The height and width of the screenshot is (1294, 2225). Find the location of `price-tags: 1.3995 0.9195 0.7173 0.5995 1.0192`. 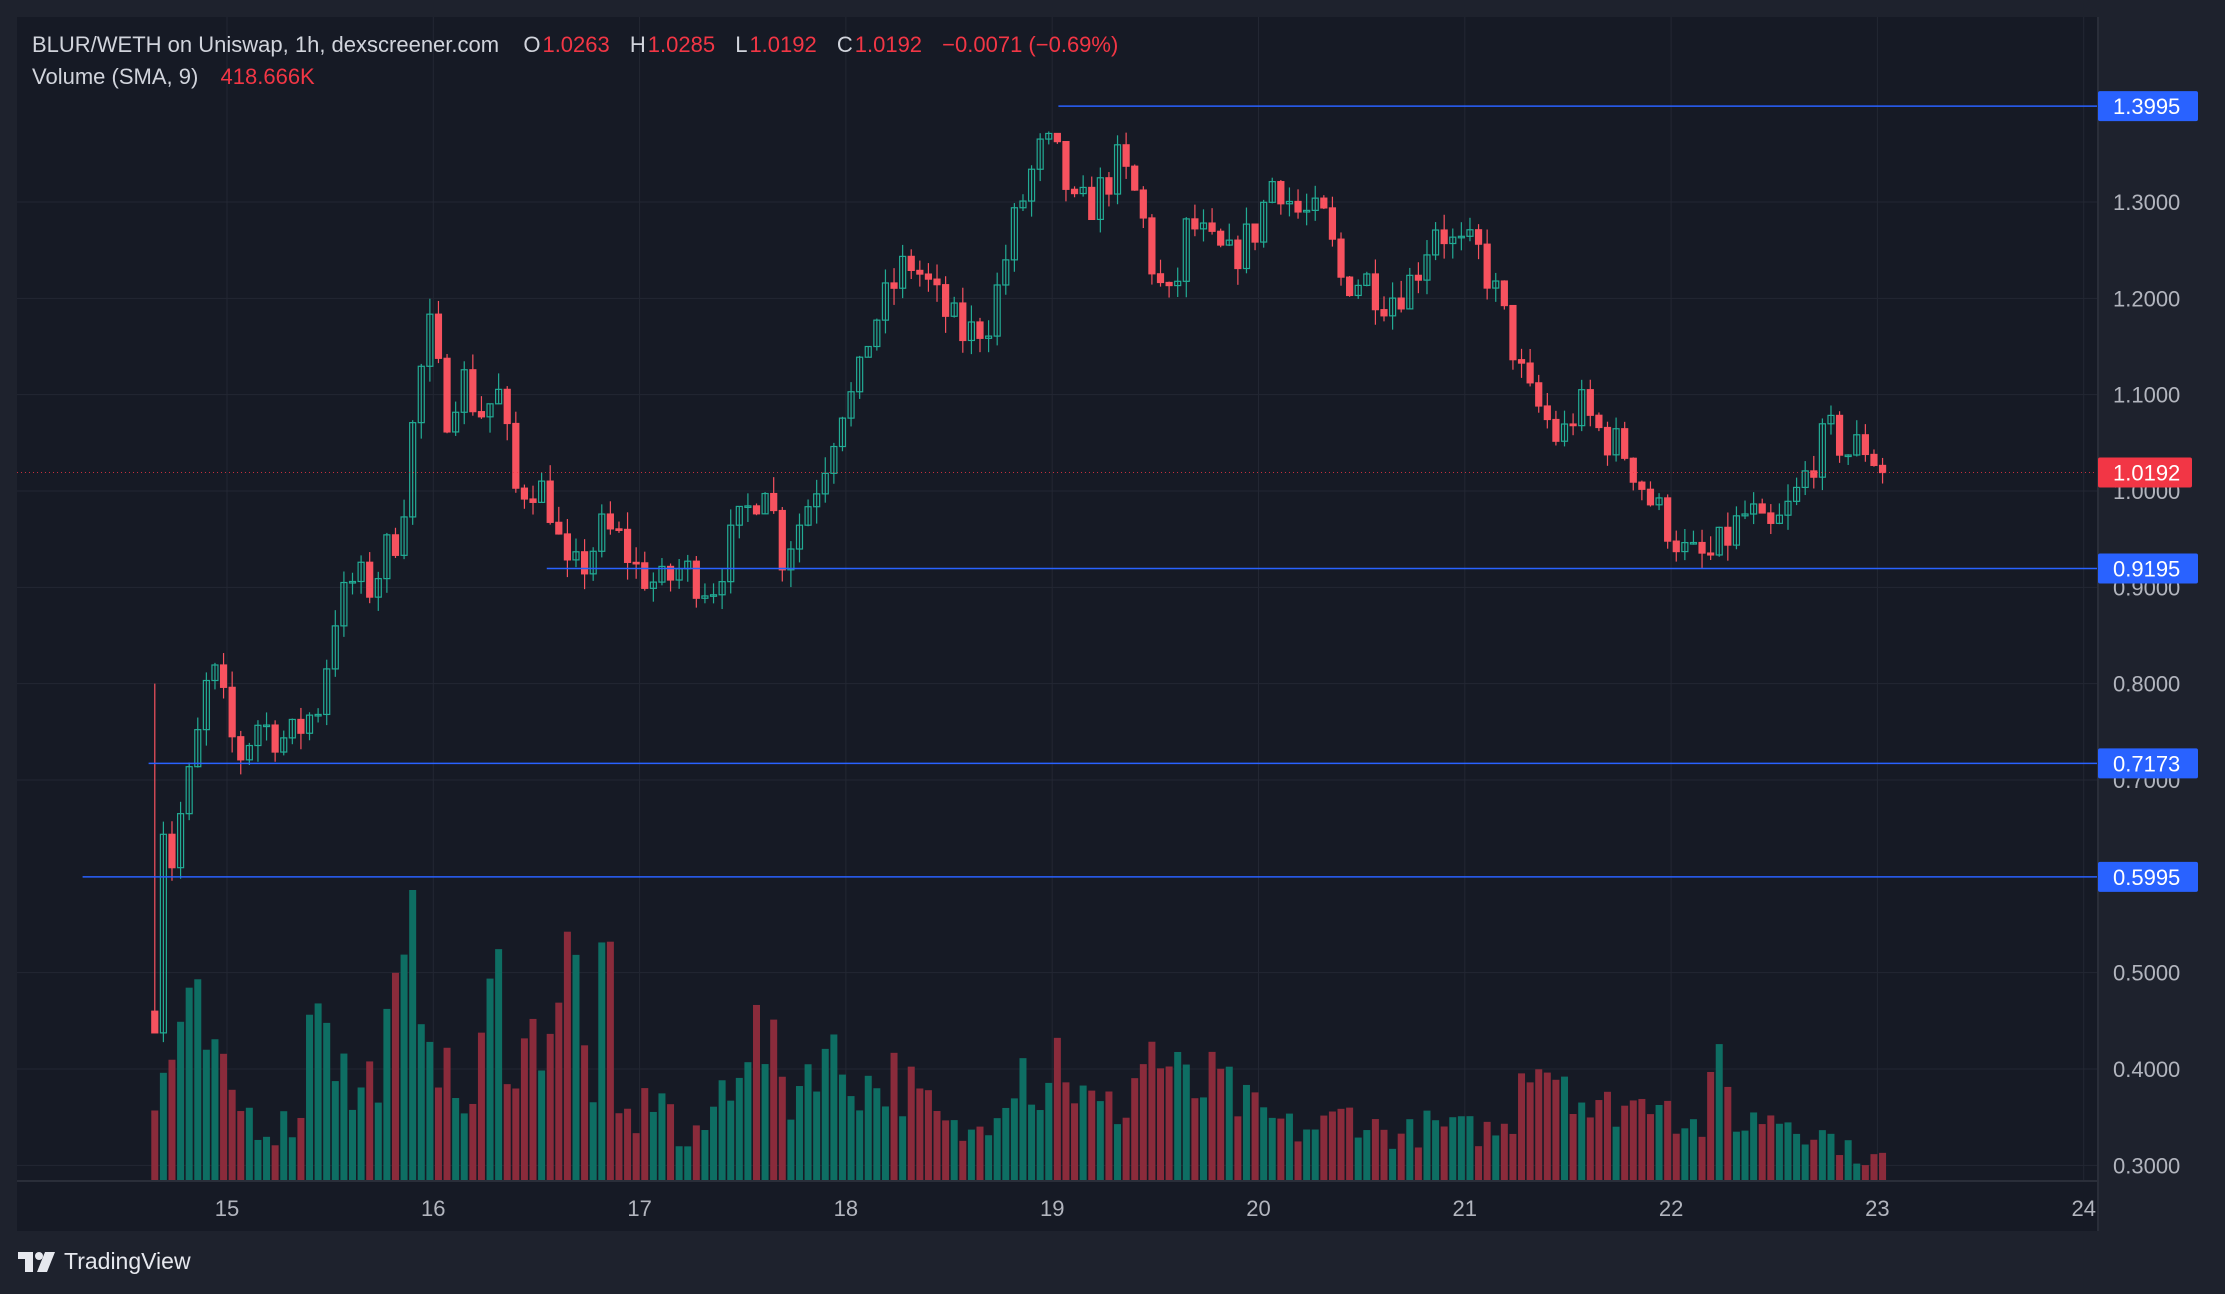

price-tags: 1.3995 0.9195 0.7173 0.5995 1.0192 is located at coordinates (2148, 491).